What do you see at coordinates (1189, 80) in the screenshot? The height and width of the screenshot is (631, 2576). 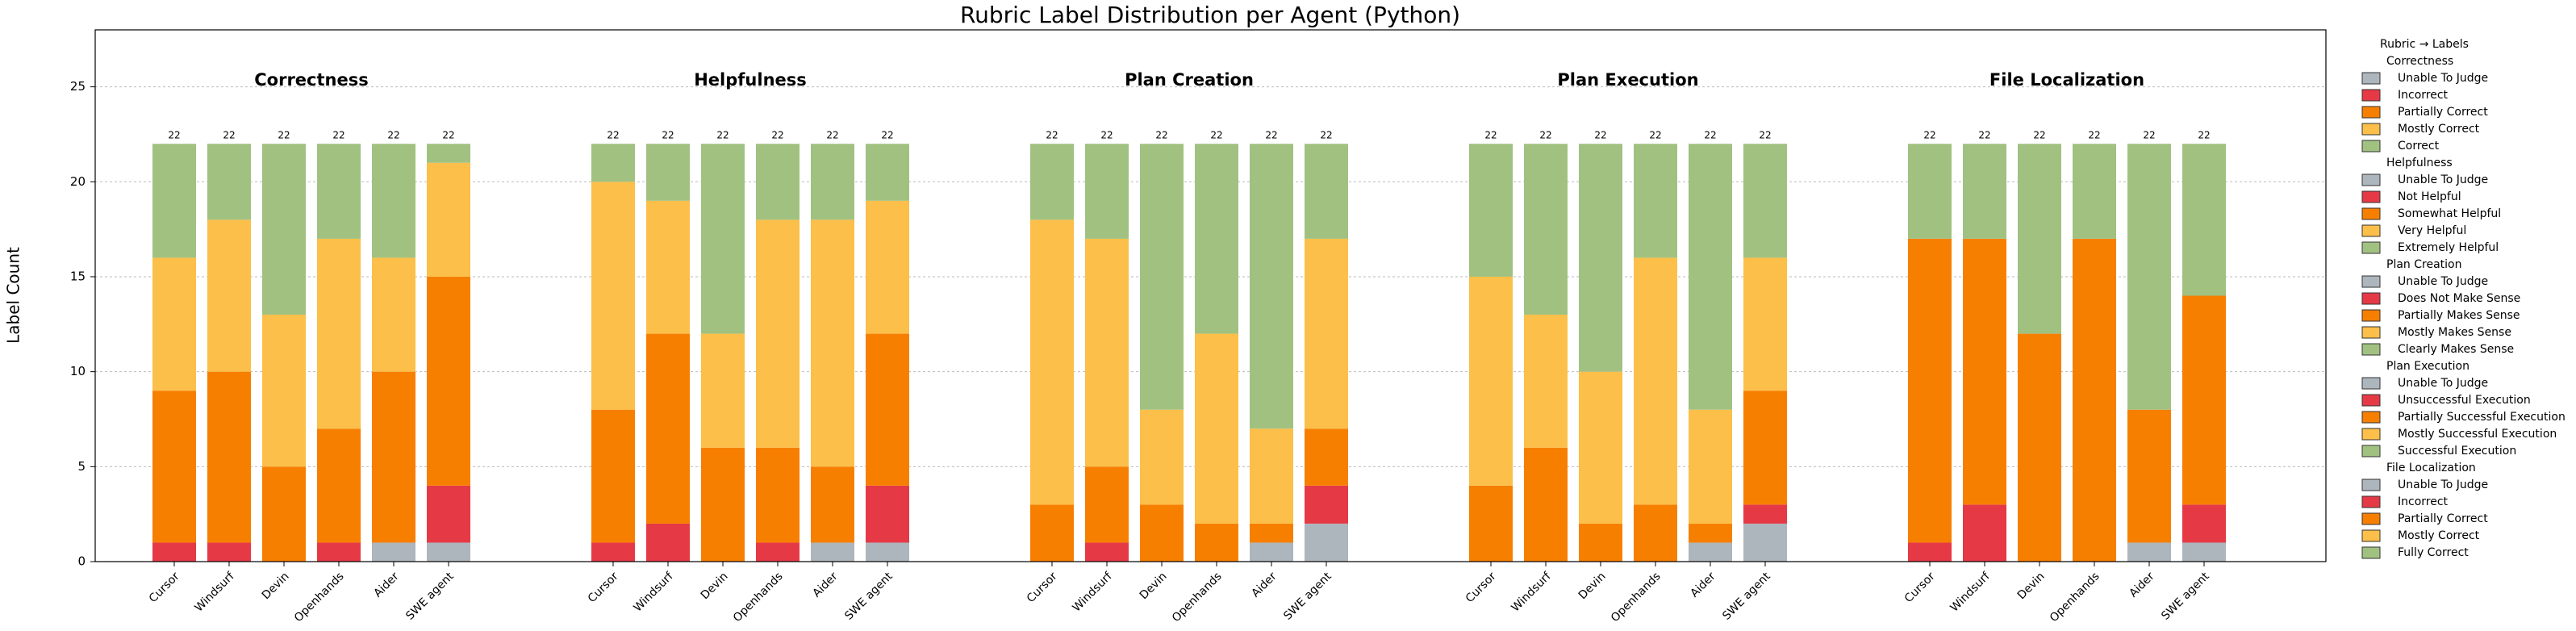 I see `panel-title: Plan Creation` at bounding box center [1189, 80].